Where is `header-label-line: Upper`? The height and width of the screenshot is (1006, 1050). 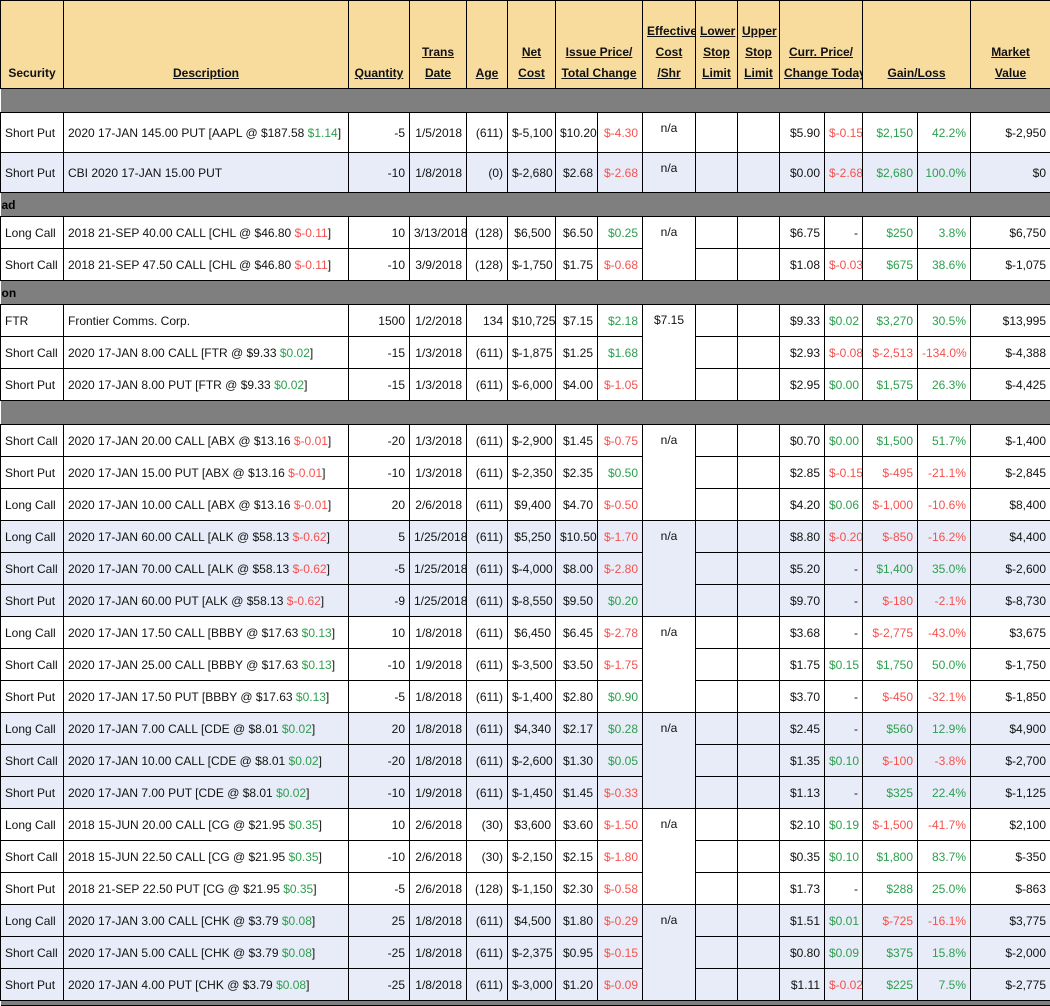 header-label-line: Upper is located at coordinates (758, 31).